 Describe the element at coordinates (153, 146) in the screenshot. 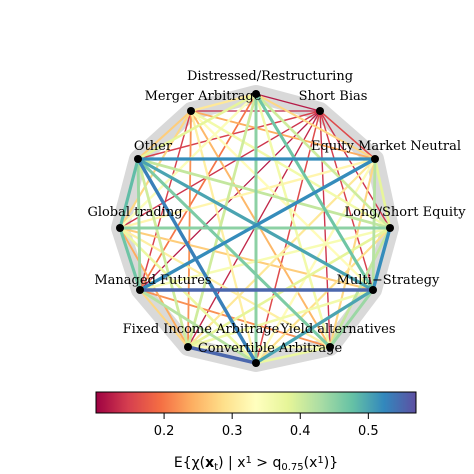

I see `node-label-other: Other` at that location.